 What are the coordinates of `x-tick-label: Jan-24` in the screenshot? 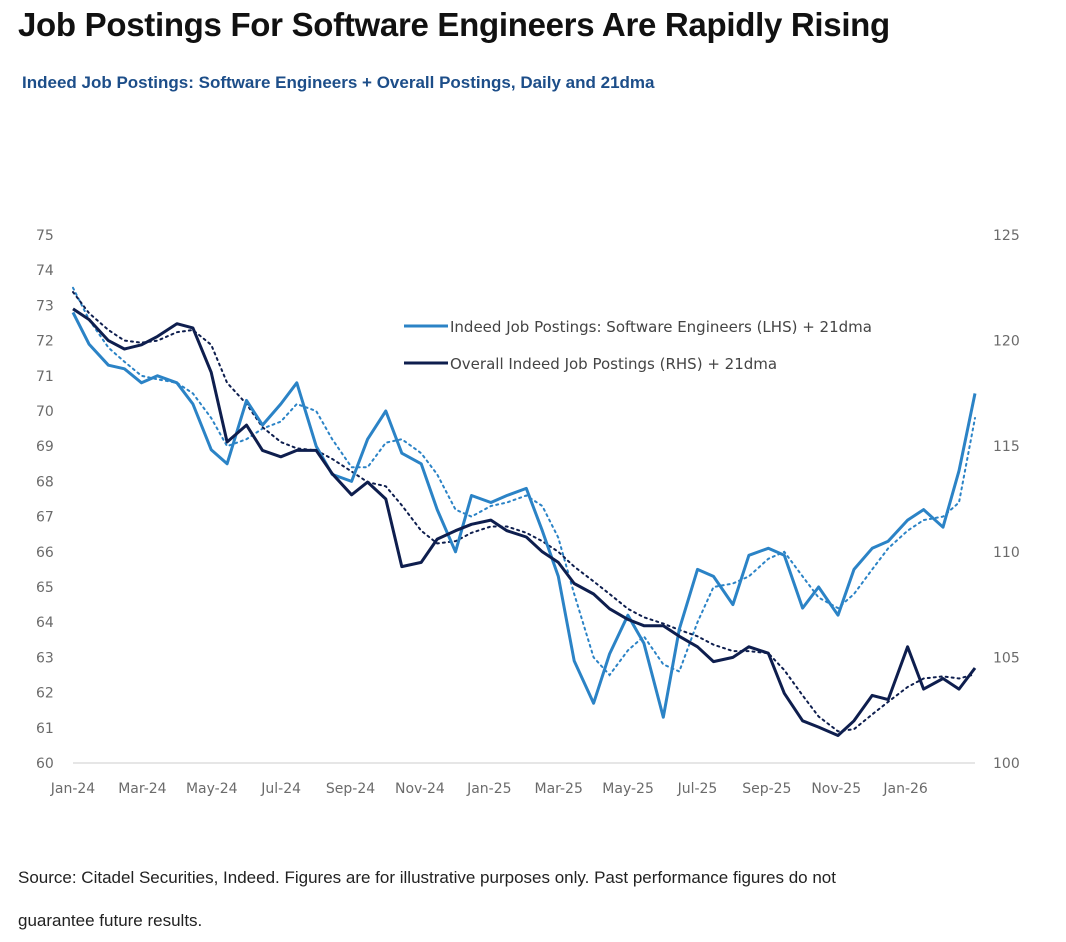 It's located at (73, 789).